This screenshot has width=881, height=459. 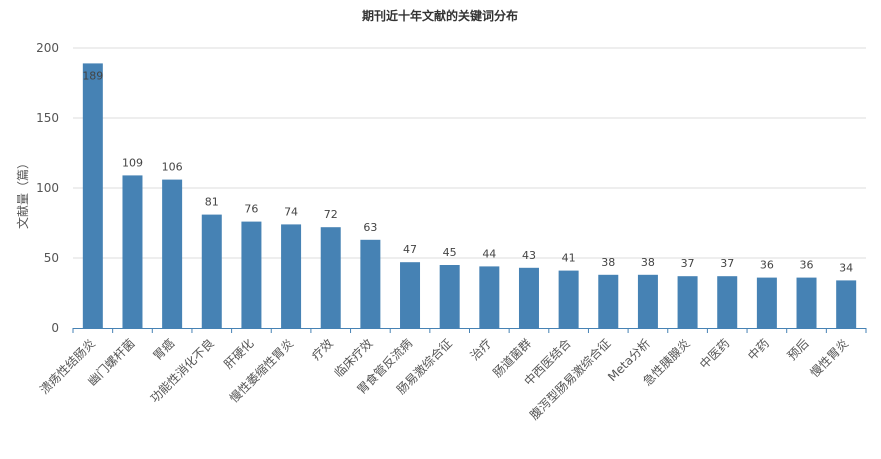 I want to click on y-tick-label: 150, so click(x=47, y=118).